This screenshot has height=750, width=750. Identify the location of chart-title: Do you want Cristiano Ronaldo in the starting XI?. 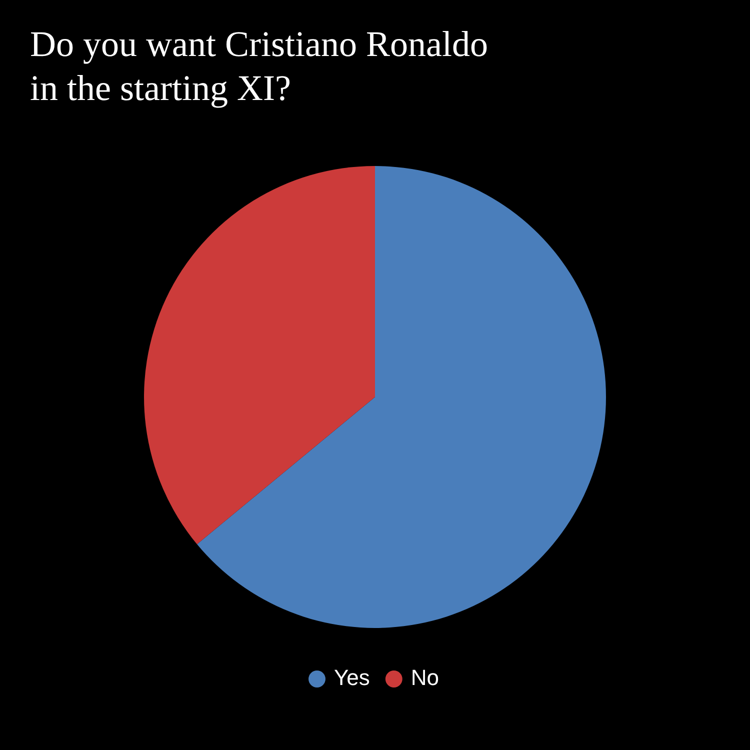
(259, 66).